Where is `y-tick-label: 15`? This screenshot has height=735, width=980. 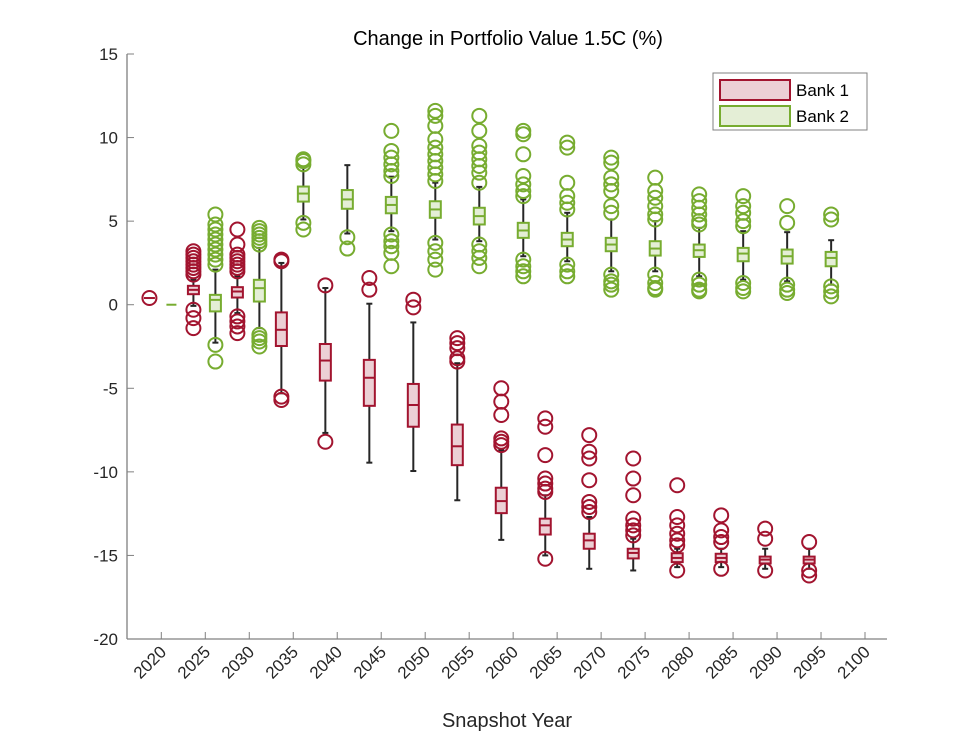
y-tick-label: 15 is located at coordinates (108, 54).